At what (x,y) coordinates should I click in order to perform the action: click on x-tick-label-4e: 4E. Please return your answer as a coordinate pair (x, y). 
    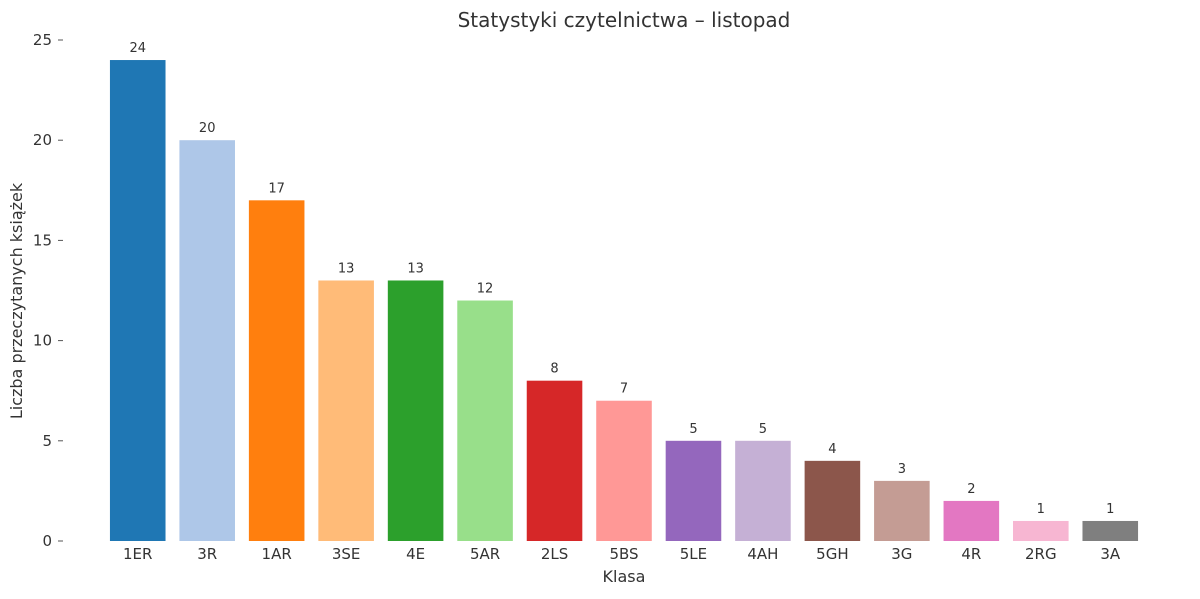
    Looking at the image, I should click on (415, 554).